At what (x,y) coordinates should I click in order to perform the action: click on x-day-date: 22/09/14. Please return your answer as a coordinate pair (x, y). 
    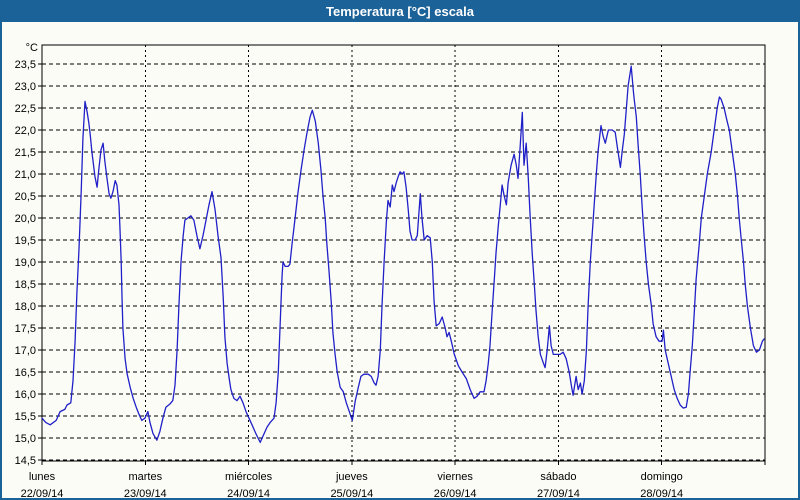
    Looking at the image, I should click on (42, 494).